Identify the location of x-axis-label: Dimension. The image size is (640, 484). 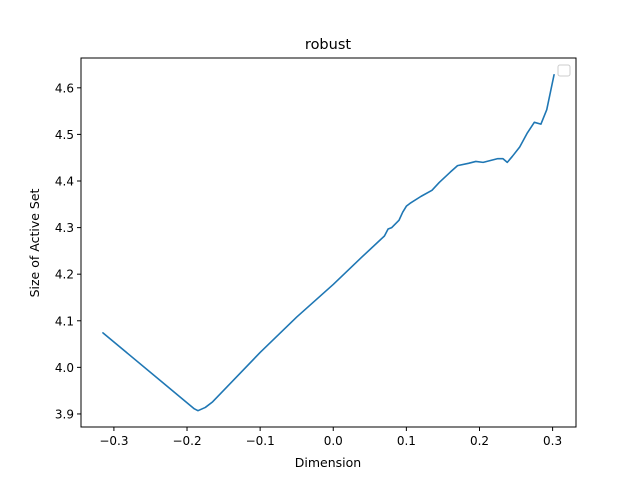
(328, 462).